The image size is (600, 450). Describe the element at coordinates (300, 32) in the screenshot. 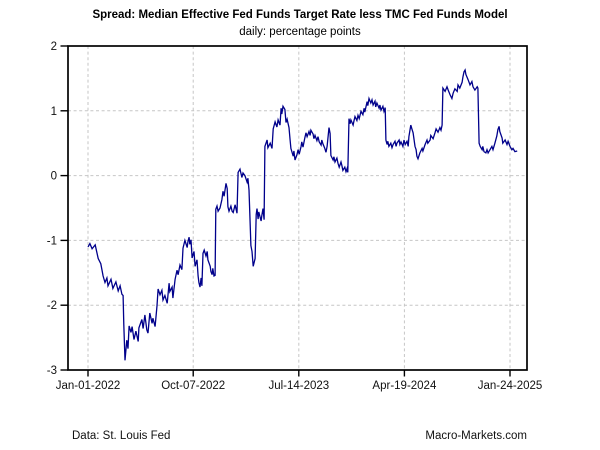

I see `chart-subtitle: daily: percentage points` at that location.